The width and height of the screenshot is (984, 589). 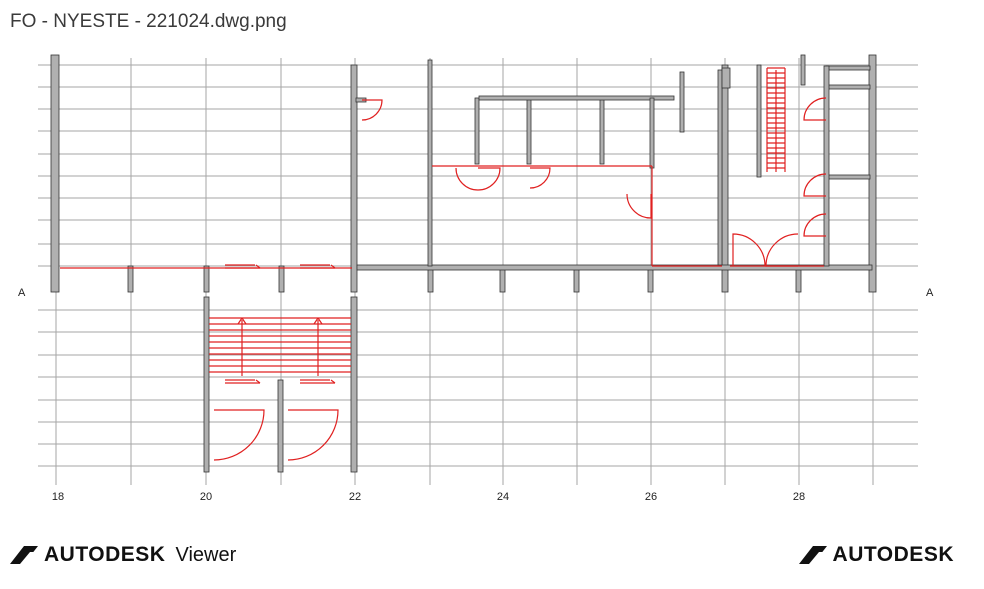 What do you see at coordinates (206, 554) in the screenshot?
I see `viewer-label: Viewer` at bounding box center [206, 554].